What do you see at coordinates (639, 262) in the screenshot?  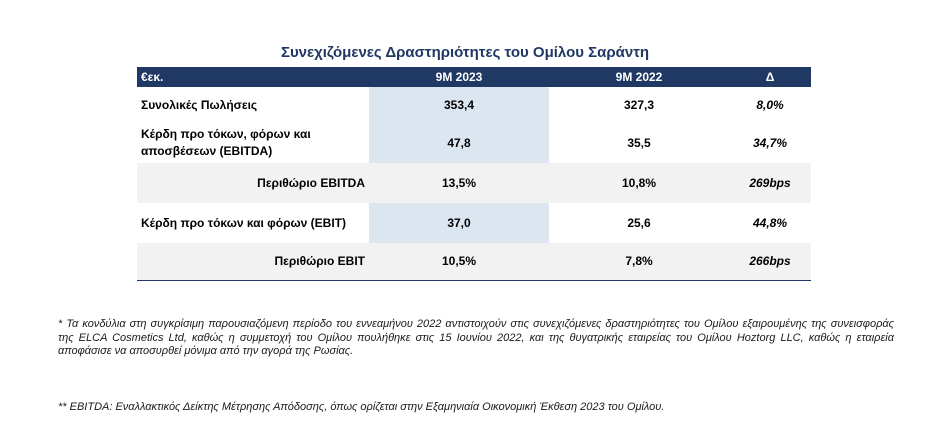 I see `value-2022: 7,8%` at bounding box center [639, 262].